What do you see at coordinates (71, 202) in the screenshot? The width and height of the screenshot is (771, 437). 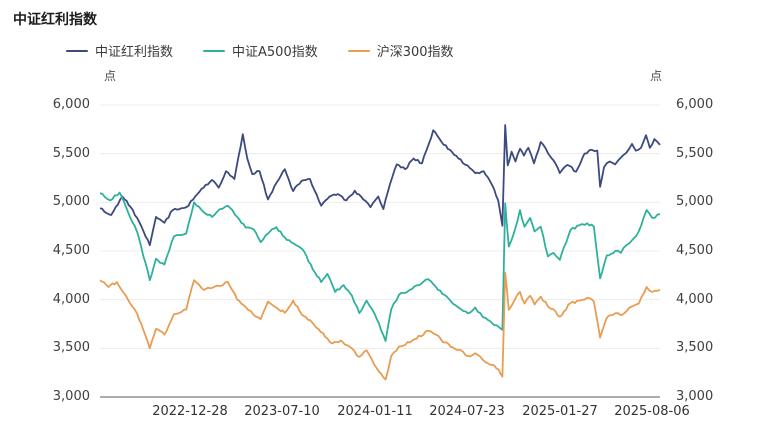 I see `y-axis-label-left: 5,000` at bounding box center [71, 202].